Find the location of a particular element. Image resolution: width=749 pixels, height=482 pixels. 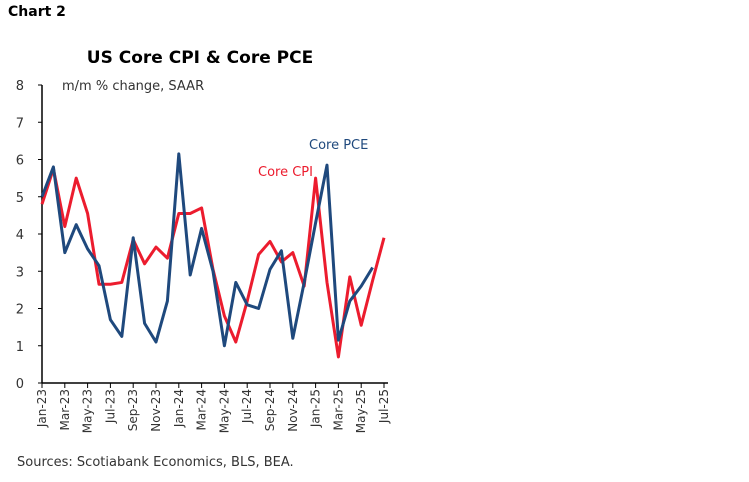

x-tick-label: Mar-25 is located at coordinates (338, 409).